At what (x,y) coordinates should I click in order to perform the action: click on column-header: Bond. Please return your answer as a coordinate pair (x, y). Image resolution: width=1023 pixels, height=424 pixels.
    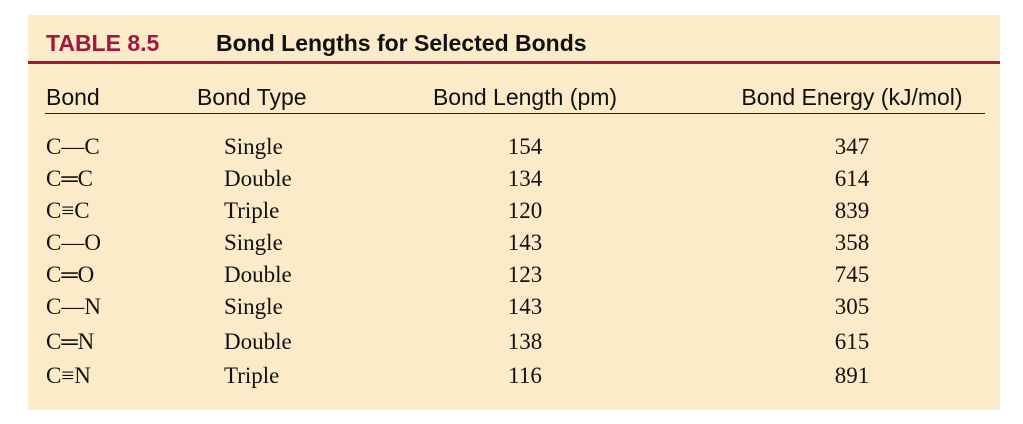
    Looking at the image, I should click on (73, 97).